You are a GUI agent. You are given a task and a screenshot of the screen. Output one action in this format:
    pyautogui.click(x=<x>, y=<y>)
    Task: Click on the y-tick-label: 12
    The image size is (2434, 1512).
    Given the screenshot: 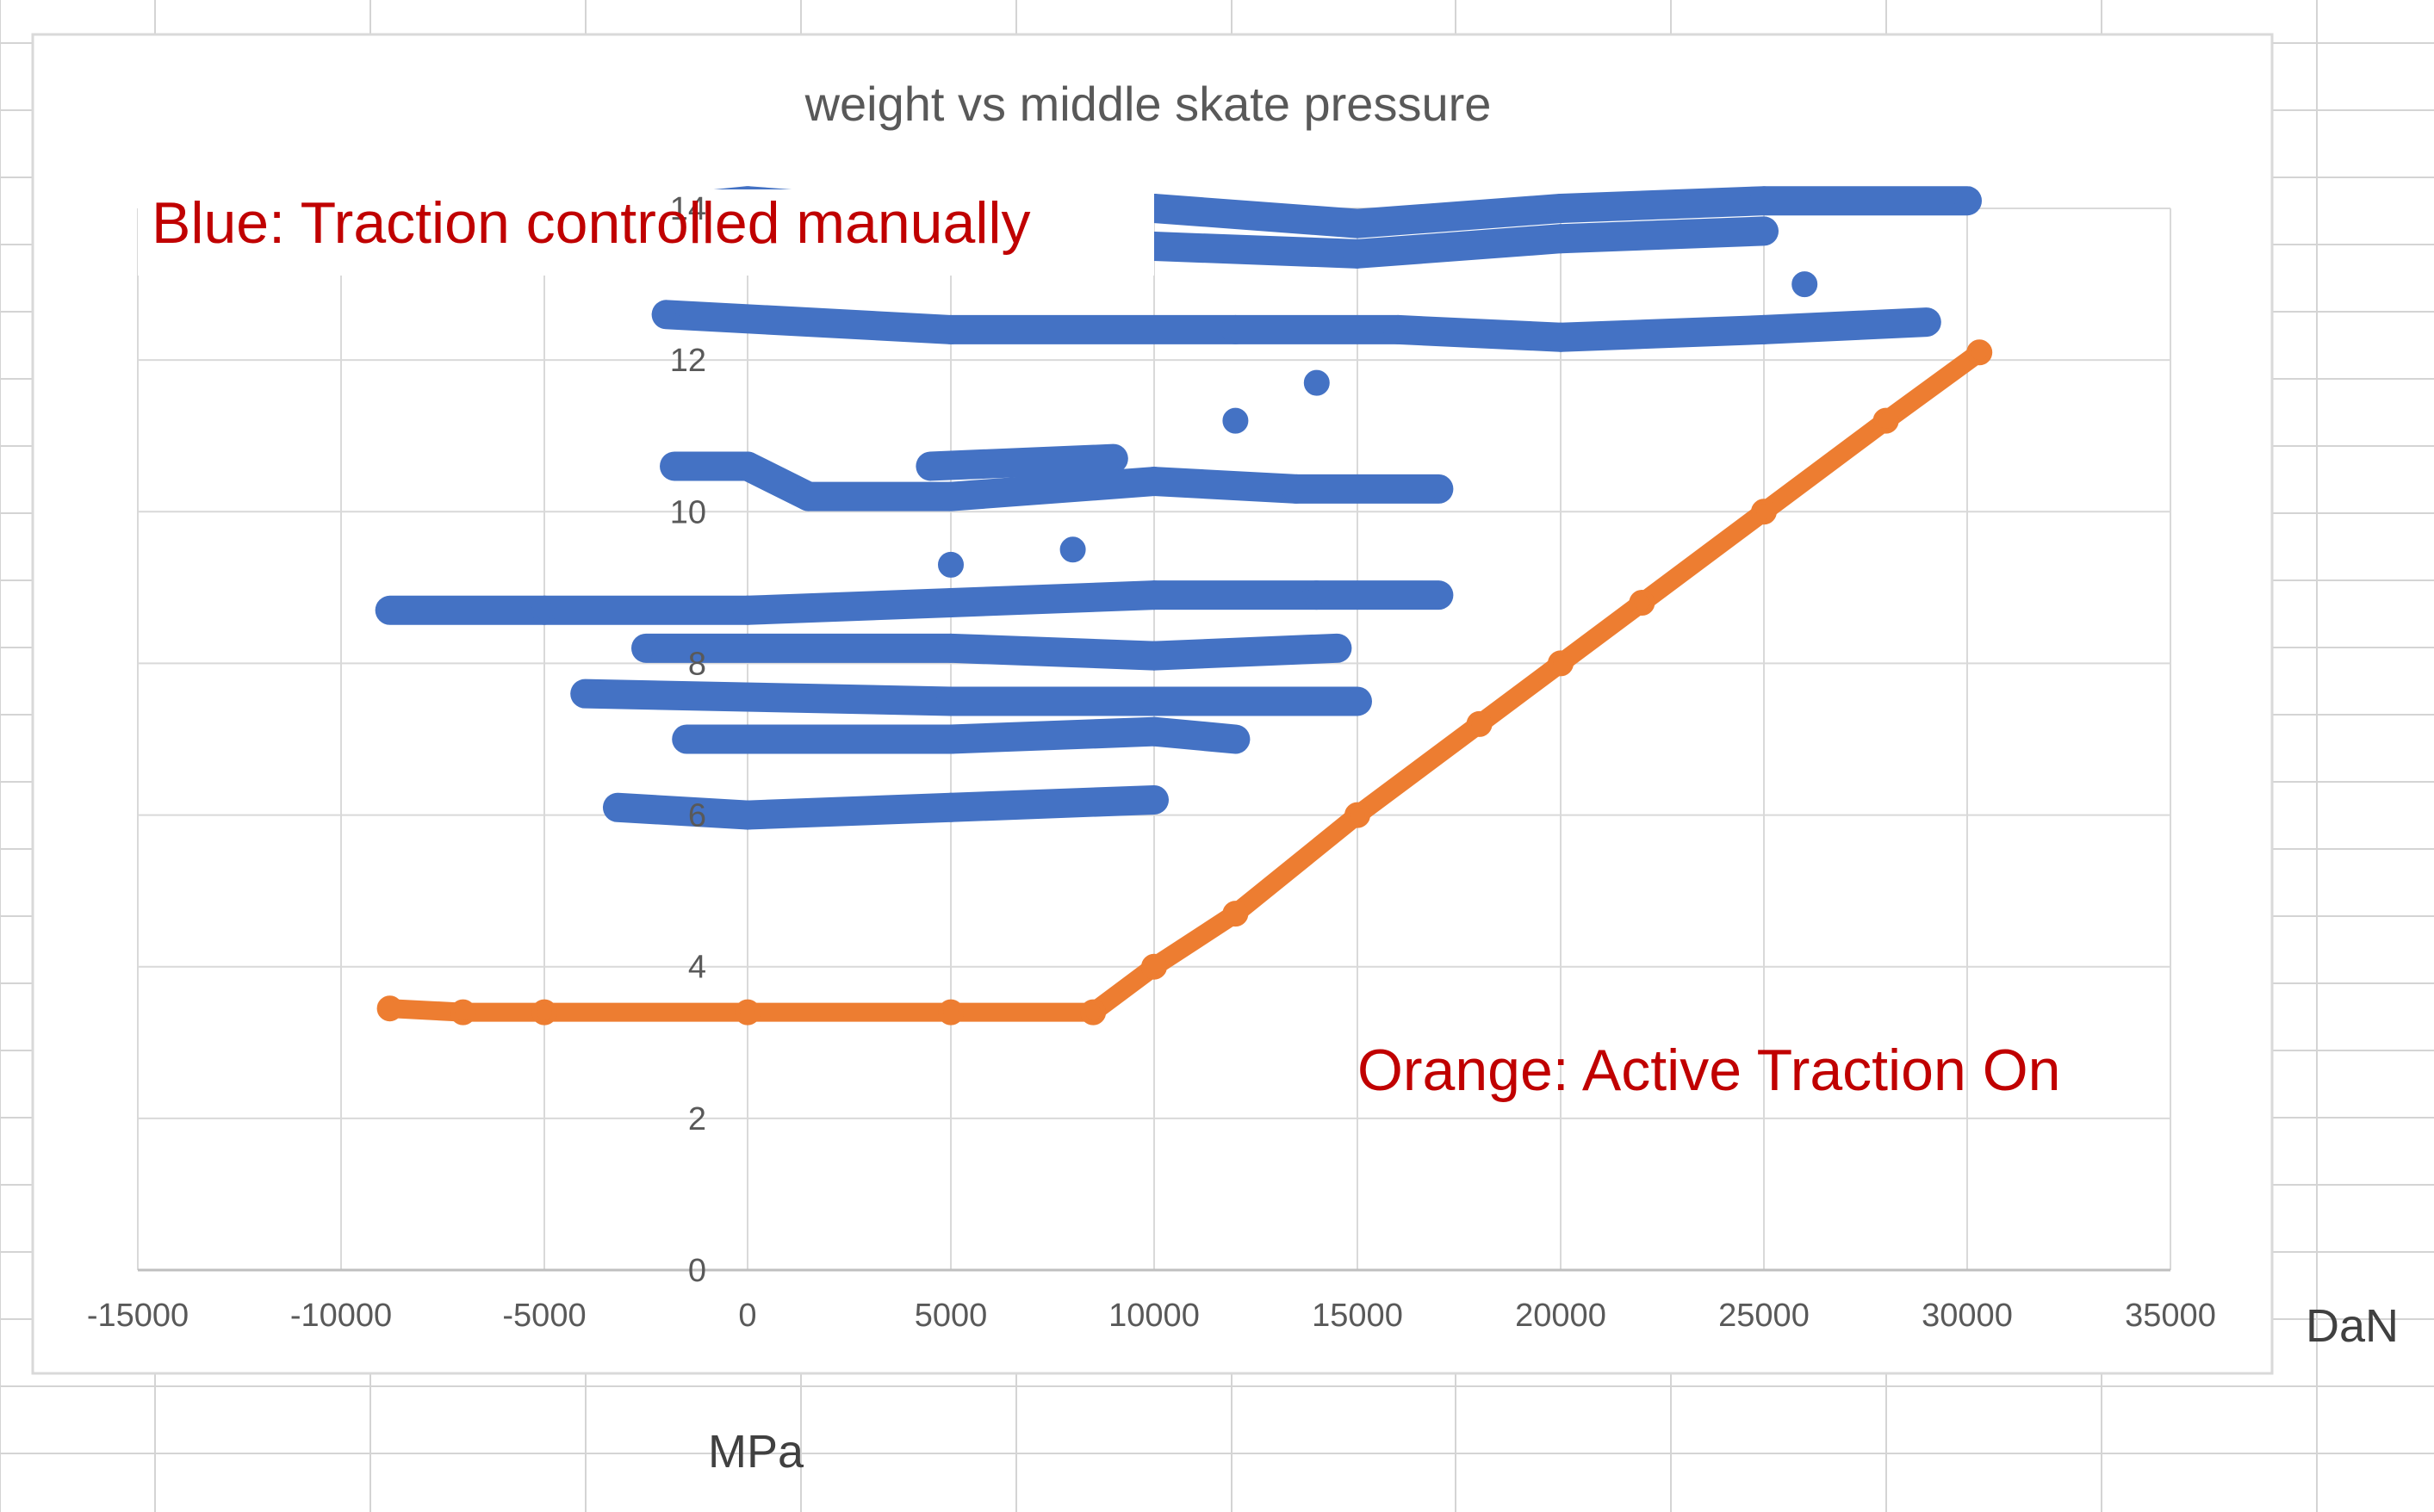 What is the action you would take?
    pyautogui.click(x=688, y=361)
    